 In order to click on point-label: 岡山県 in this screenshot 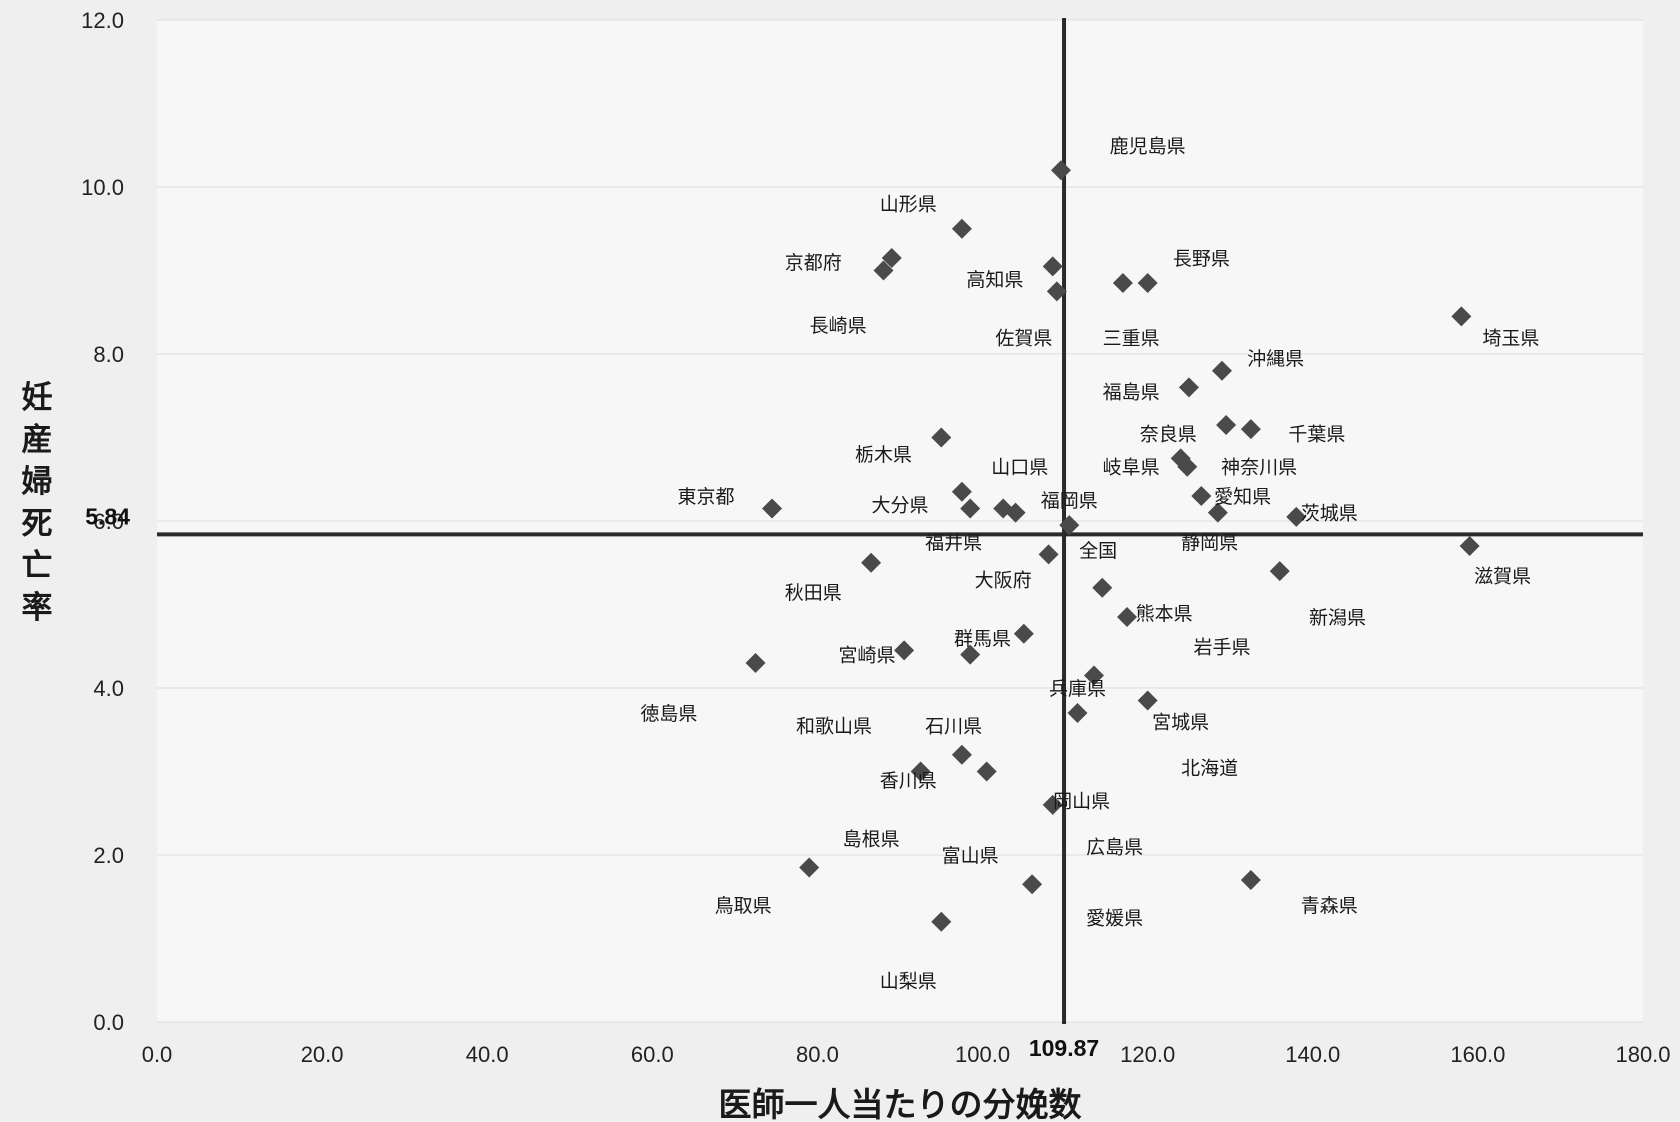, I will do `click(1081, 802)`.